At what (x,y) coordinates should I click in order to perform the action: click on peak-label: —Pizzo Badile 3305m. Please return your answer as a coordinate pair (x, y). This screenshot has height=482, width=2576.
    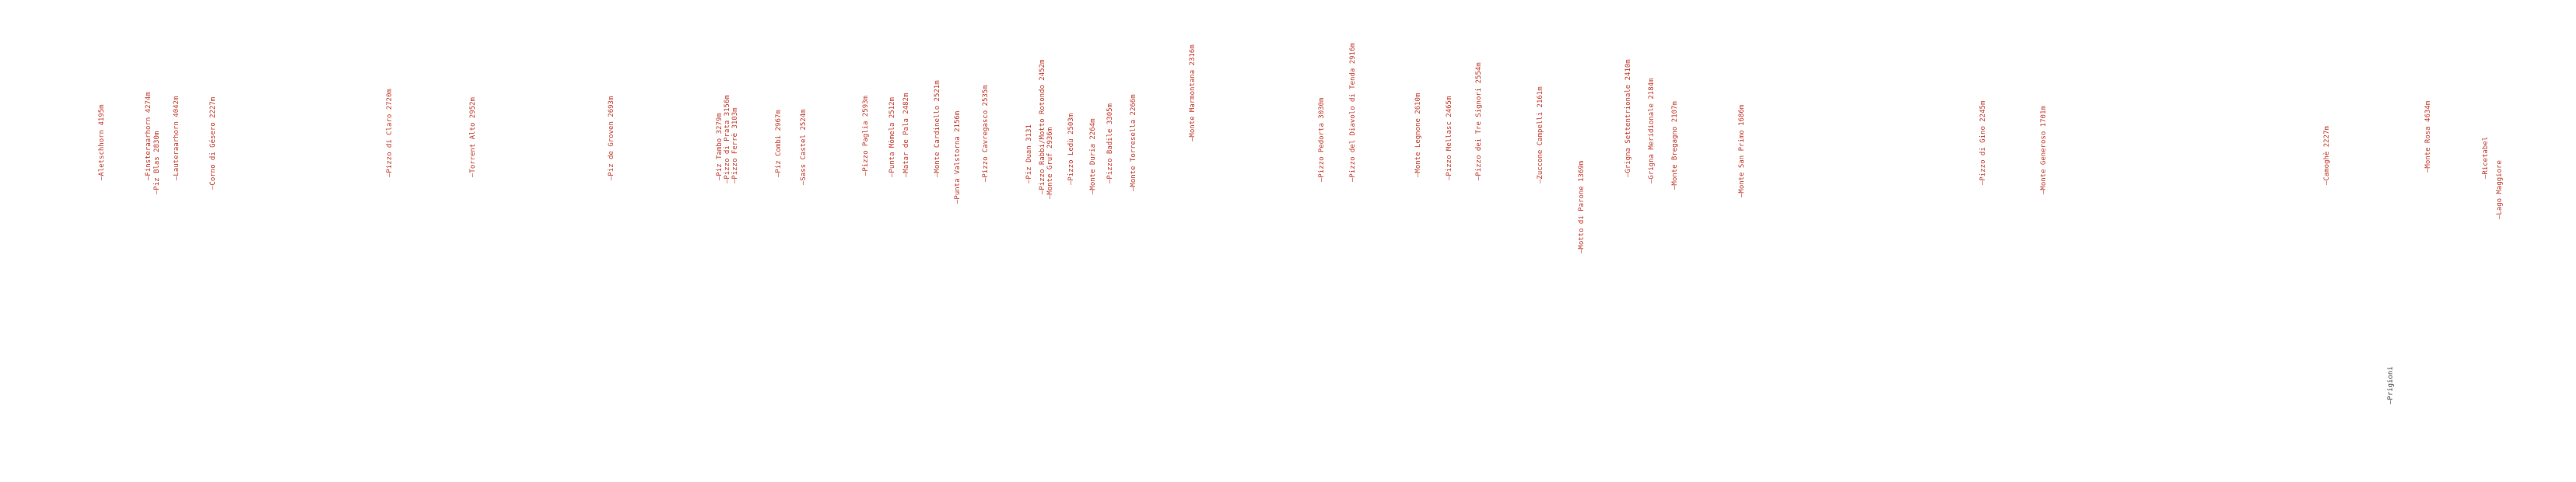
    Looking at the image, I should click on (1110, 143).